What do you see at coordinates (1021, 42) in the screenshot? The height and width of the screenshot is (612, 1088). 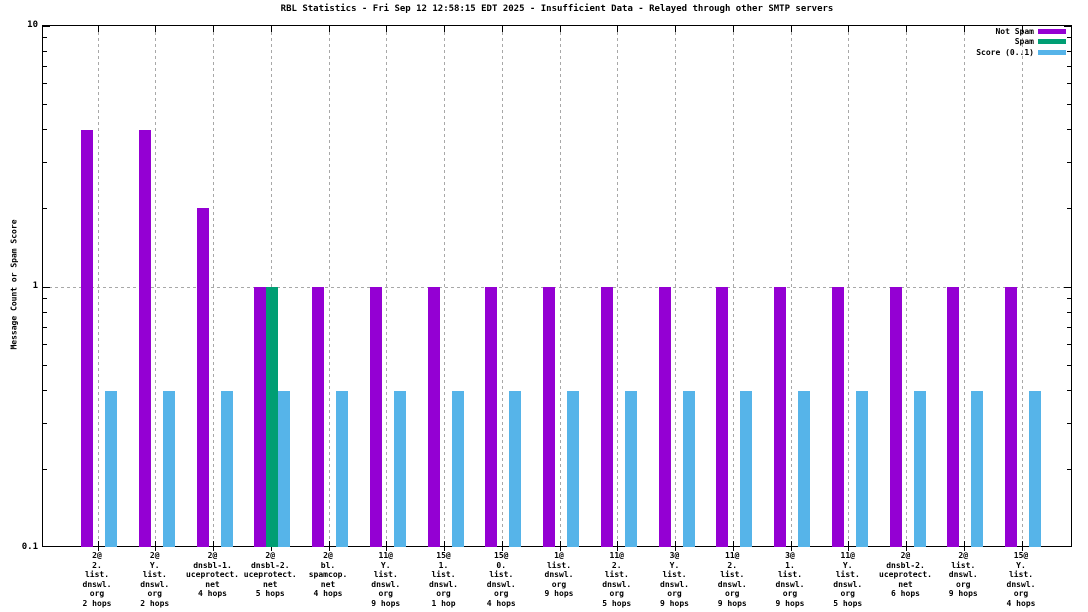 I see `legend: Not Spam Spam Score (0..1)` at bounding box center [1021, 42].